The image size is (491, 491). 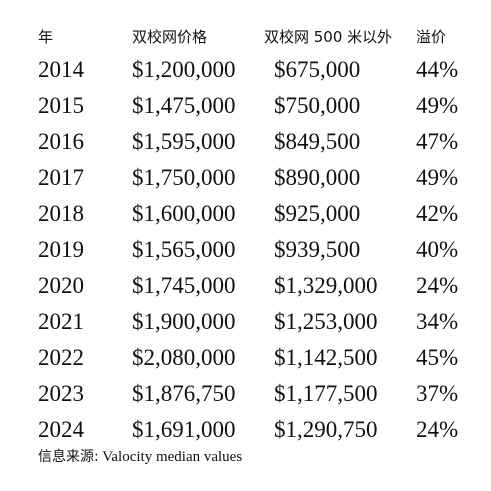 I want to click on premium-cell: 47%, so click(x=437, y=141).